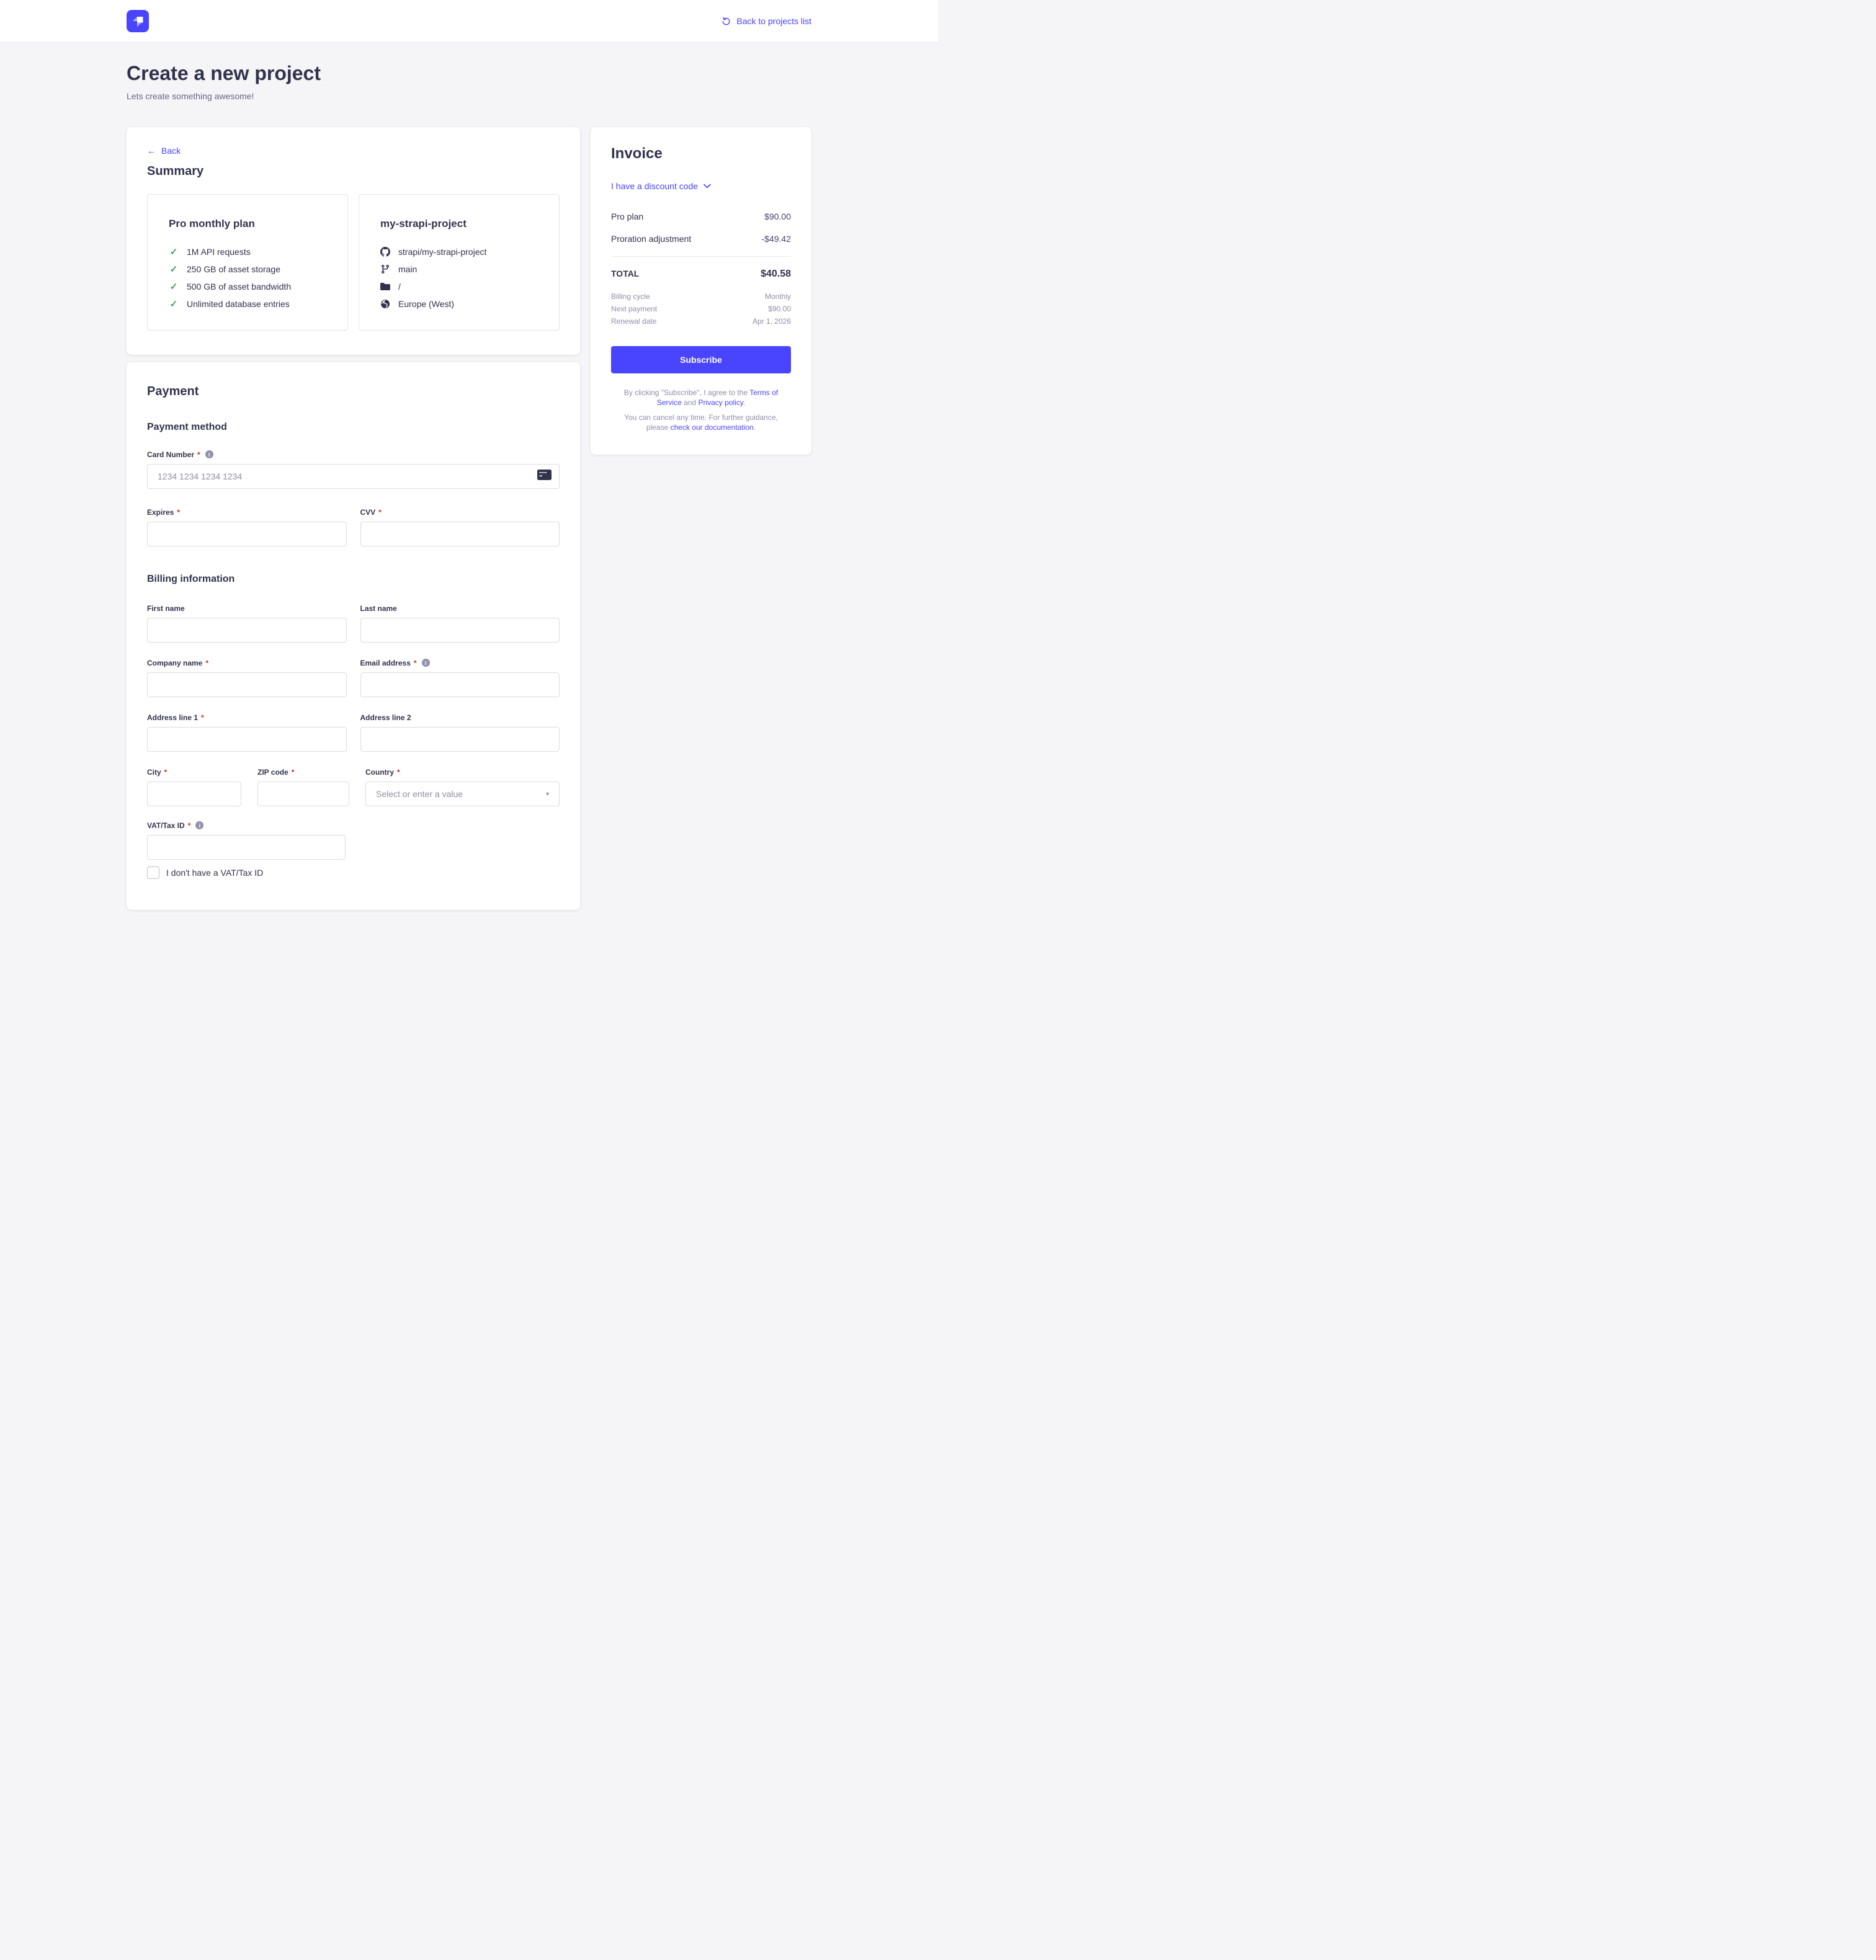  I want to click on city-group: City *, so click(194, 786).